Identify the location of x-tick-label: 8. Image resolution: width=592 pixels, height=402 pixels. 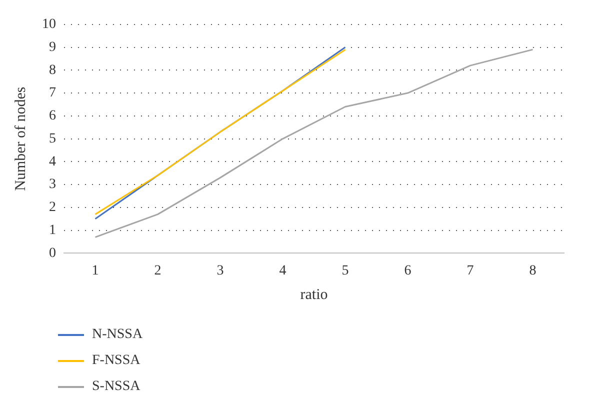
(532, 270).